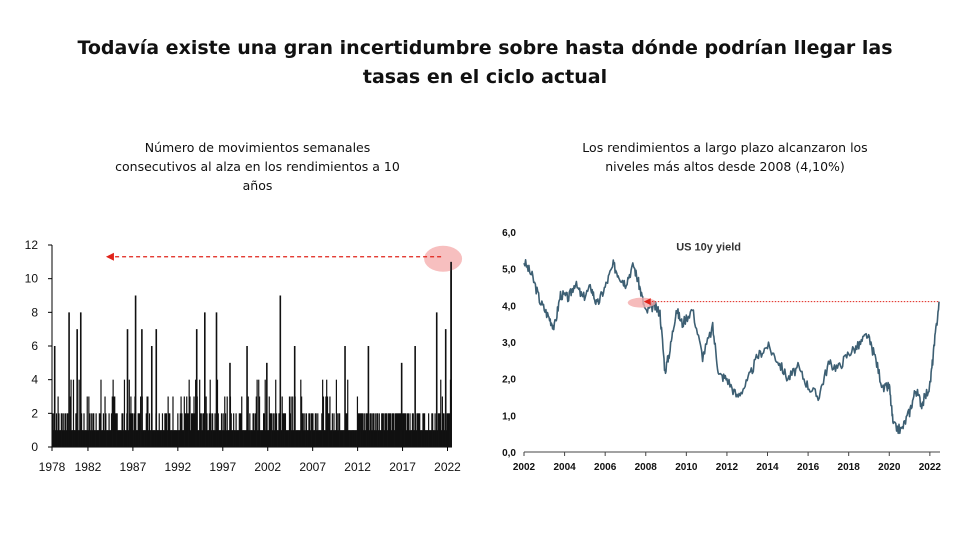  What do you see at coordinates (257, 185) in the screenshot?
I see `left-chart-title-line-3: años` at bounding box center [257, 185].